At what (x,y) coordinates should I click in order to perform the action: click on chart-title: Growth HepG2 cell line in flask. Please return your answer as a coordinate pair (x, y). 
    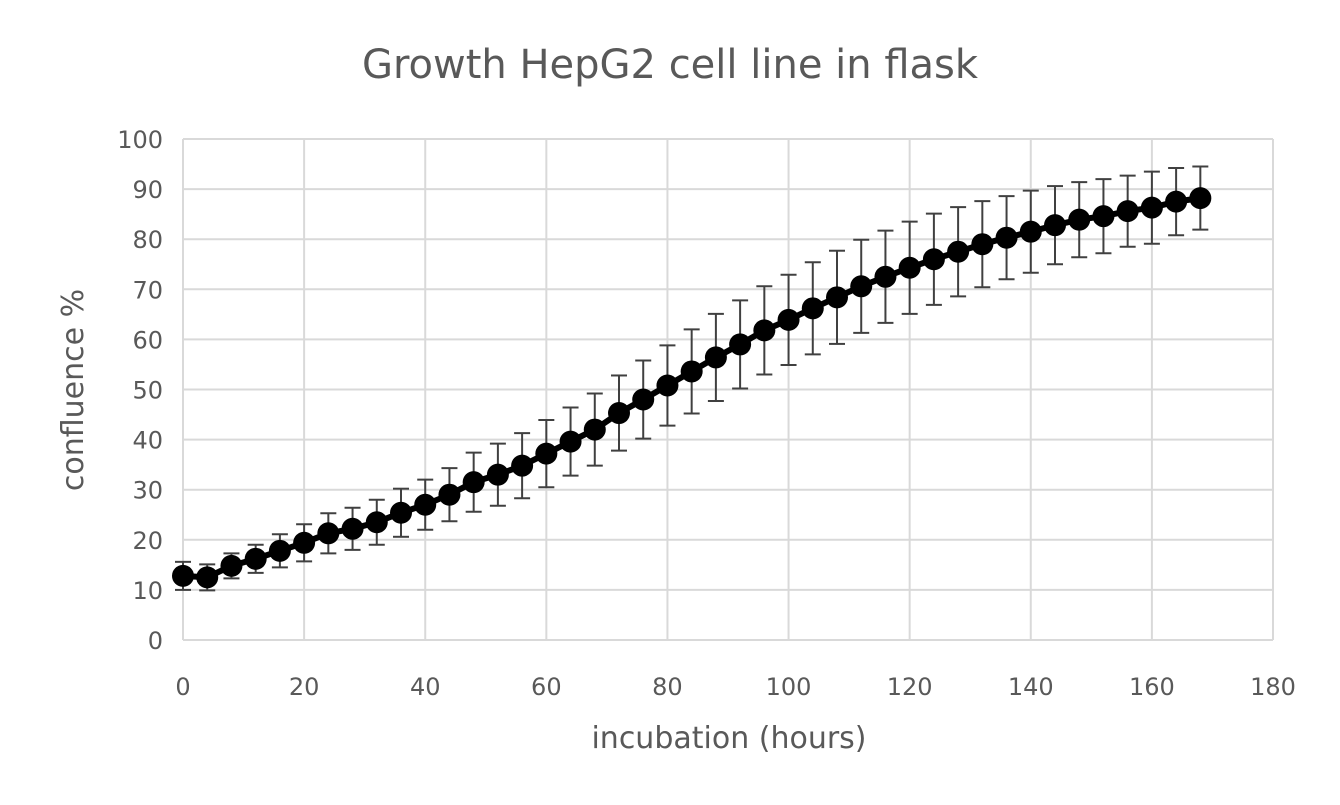
    Looking at the image, I should click on (670, 65).